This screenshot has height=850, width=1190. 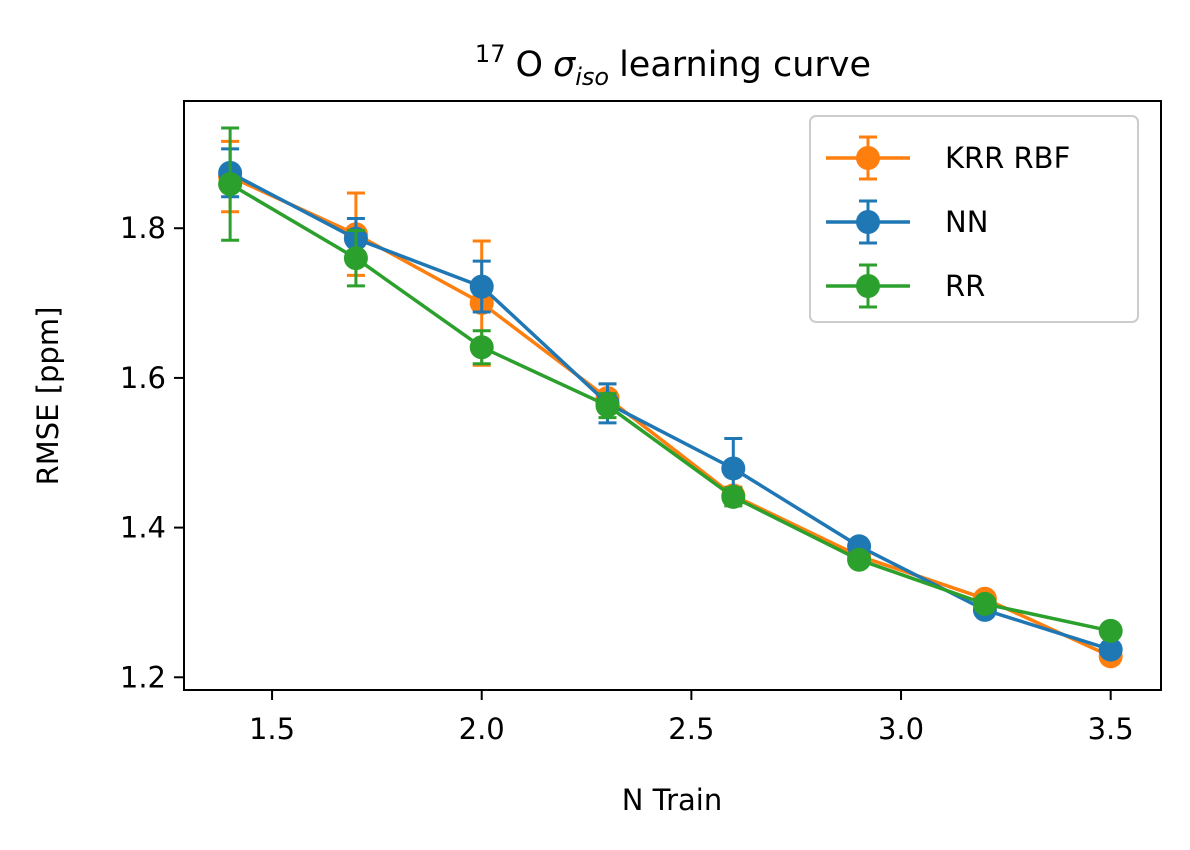 What do you see at coordinates (482, 729) in the screenshot?
I see `x-tick-label: 2.0` at bounding box center [482, 729].